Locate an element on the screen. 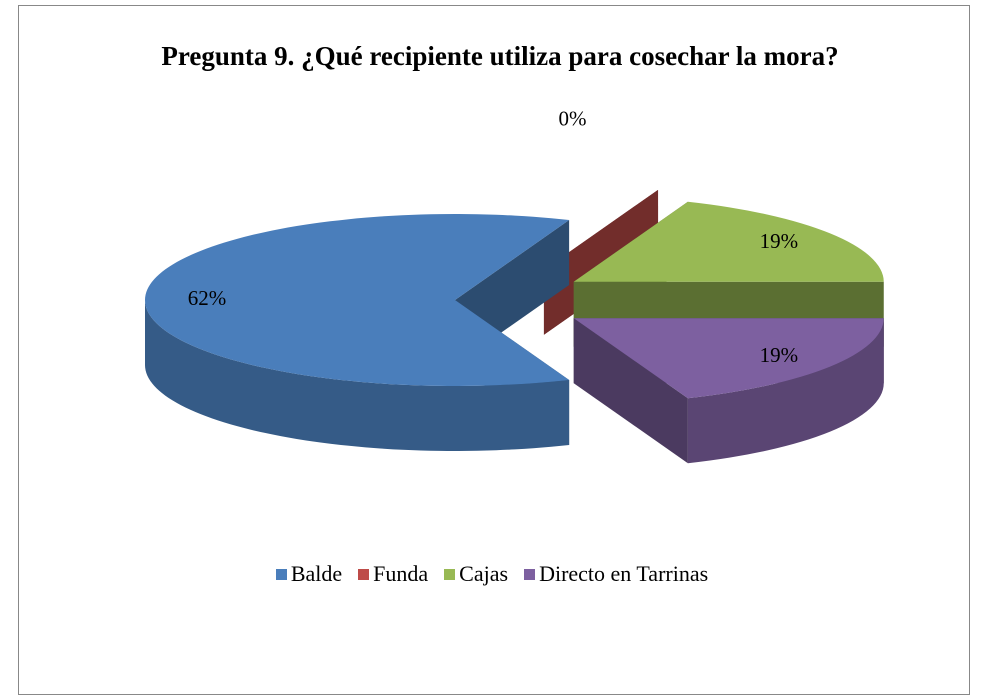 Image resolution: width=984 pixels, height=695 pixels. data-label: 62% is located at coordinates (207, 298).